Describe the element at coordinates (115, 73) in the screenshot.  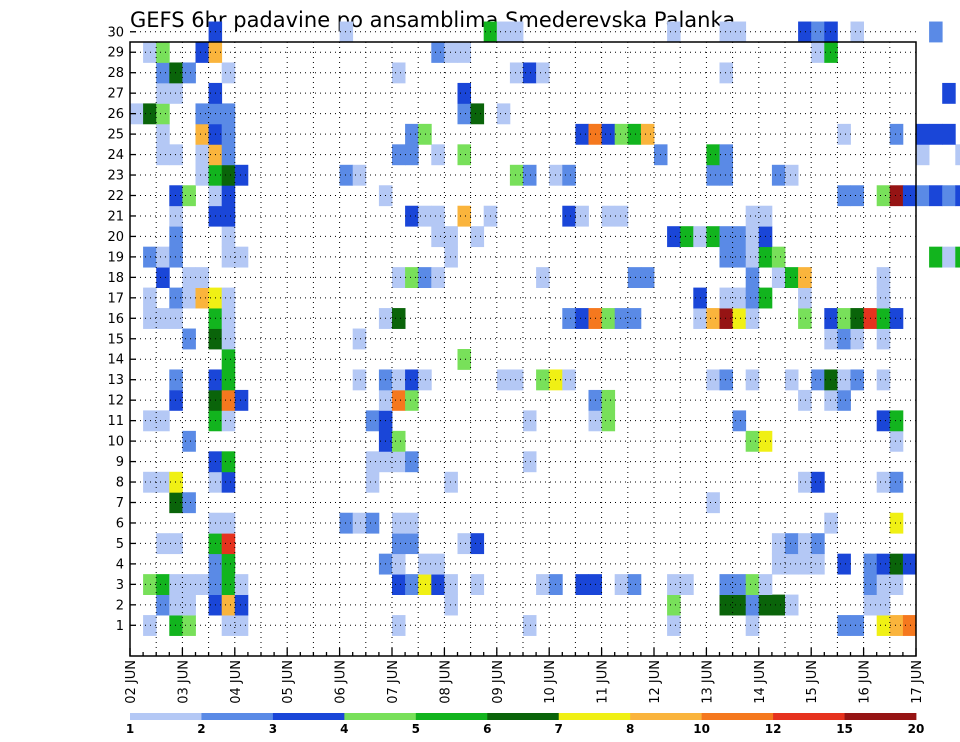
I see `y-tick-label: 28` at that location.